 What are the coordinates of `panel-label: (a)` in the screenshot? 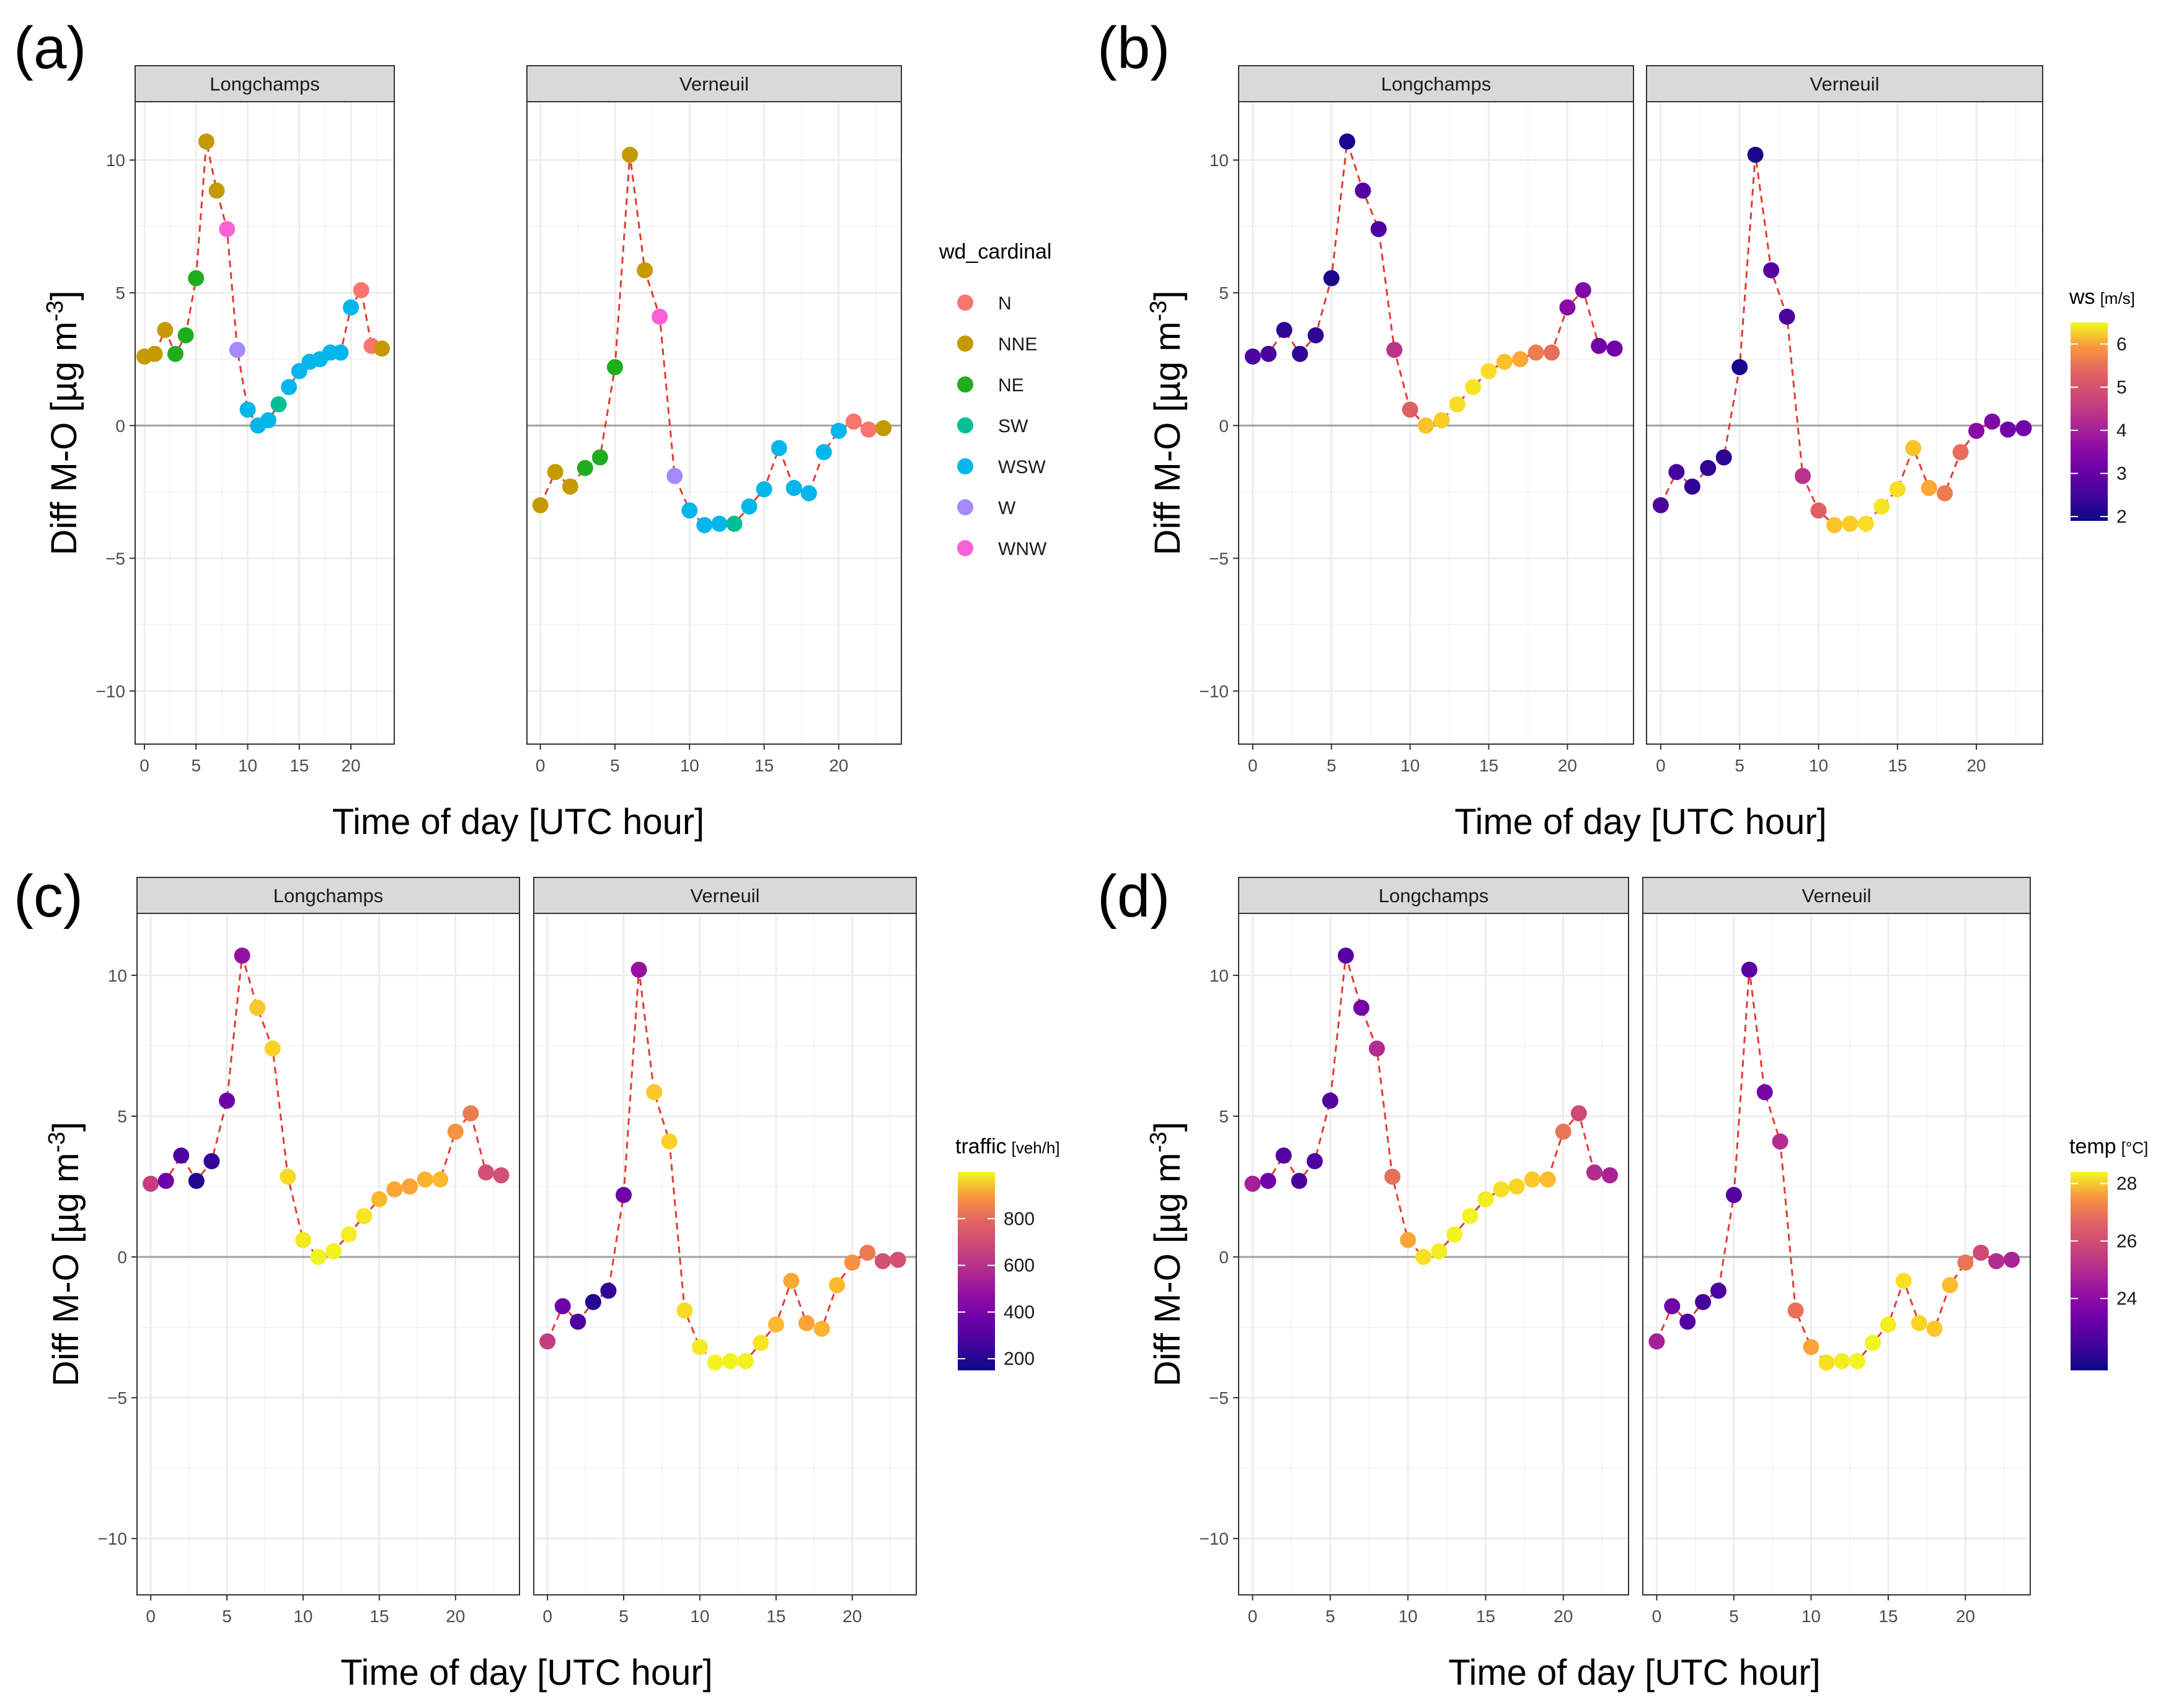 It's located at (50, 48).